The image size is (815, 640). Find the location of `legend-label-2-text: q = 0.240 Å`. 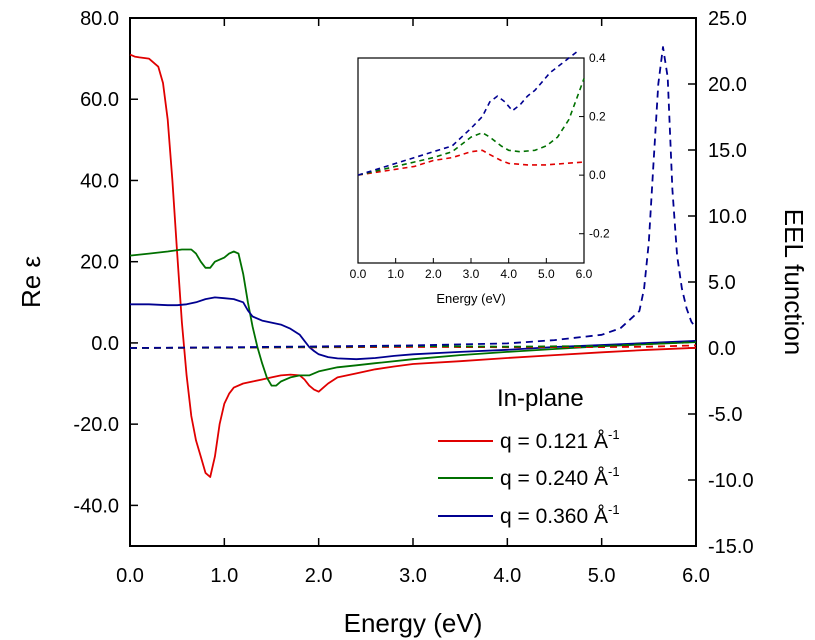

legend-label-2-text: q = 0.240 Å is located at coordinates (554, 478).